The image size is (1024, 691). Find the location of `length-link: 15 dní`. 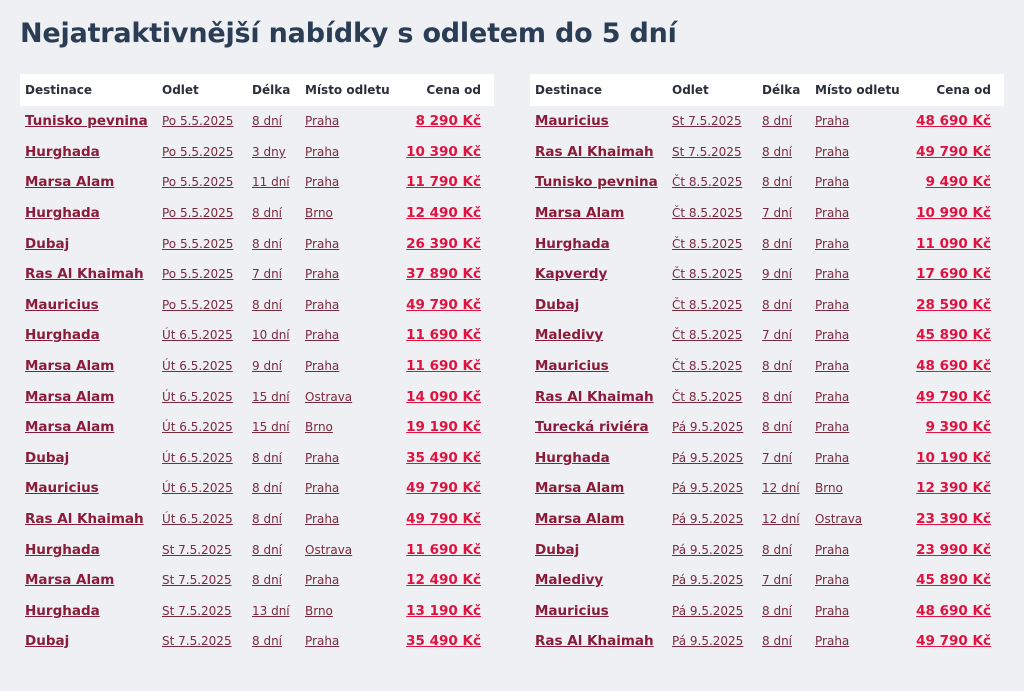

length-link: 15 dní is located at coordinates (271, 427).